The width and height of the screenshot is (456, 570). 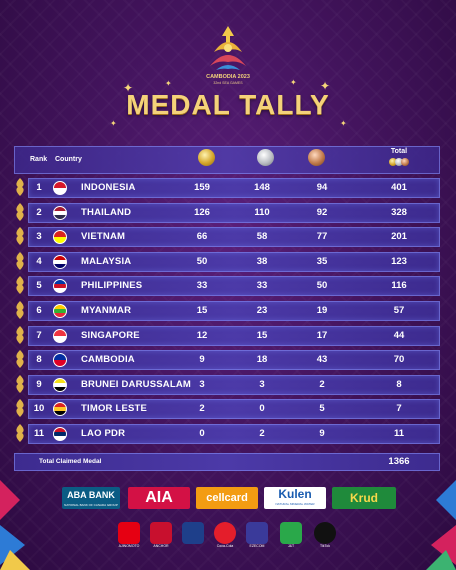 What do you see at coordinates (106, 212) in the screenshot?
I see `country-cell: THAILAND` at bounding box center [106, 212].